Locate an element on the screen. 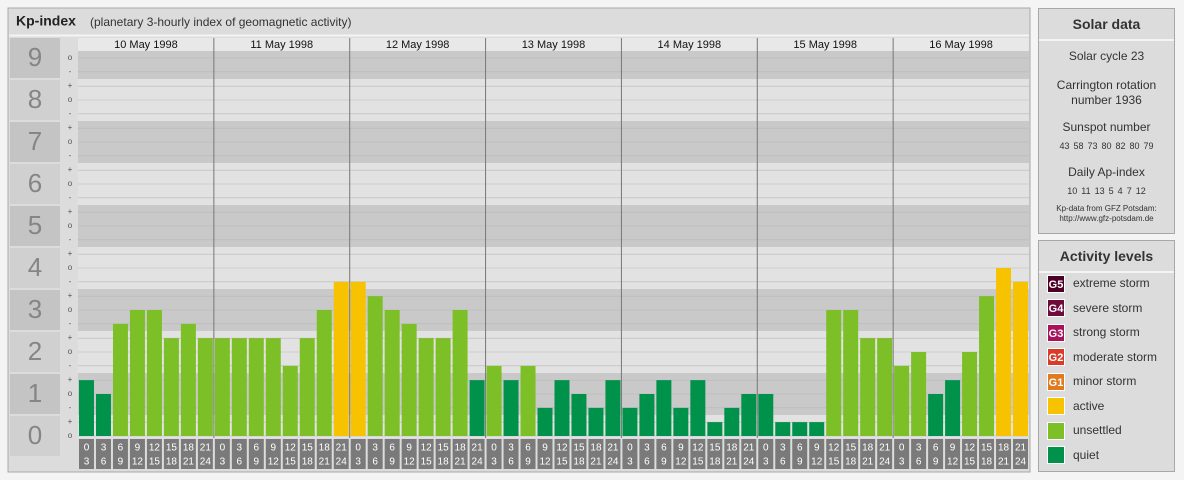 The image size is (1184, 480). legend-swatch: G4 is located at coordinates (1056, 308).